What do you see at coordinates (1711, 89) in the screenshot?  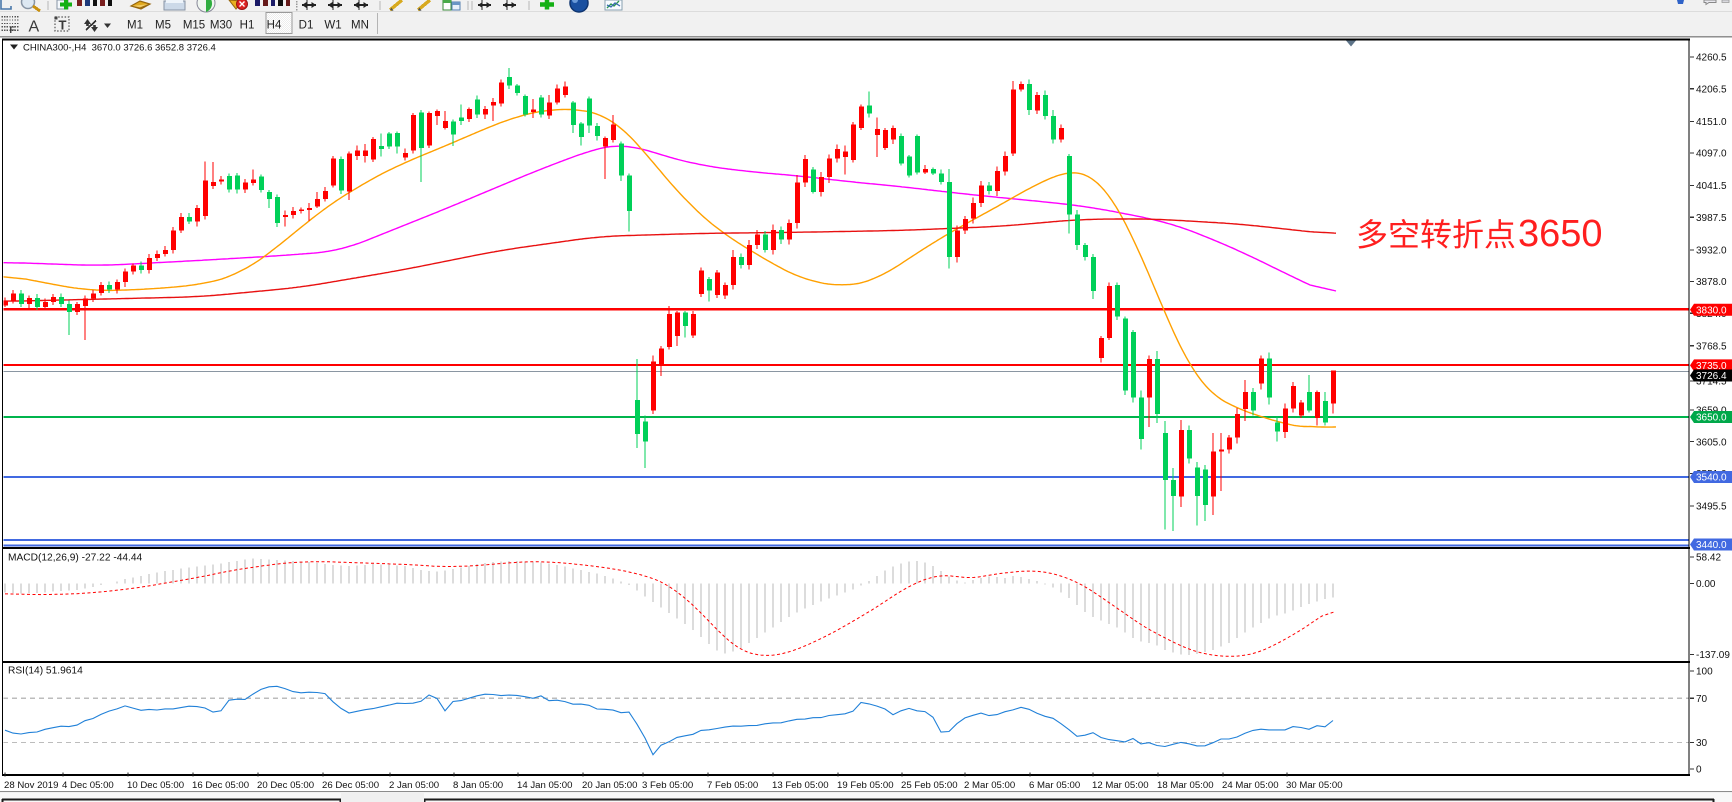 I see `svg-text: 4206.5` at bounding box center [1711, 89].